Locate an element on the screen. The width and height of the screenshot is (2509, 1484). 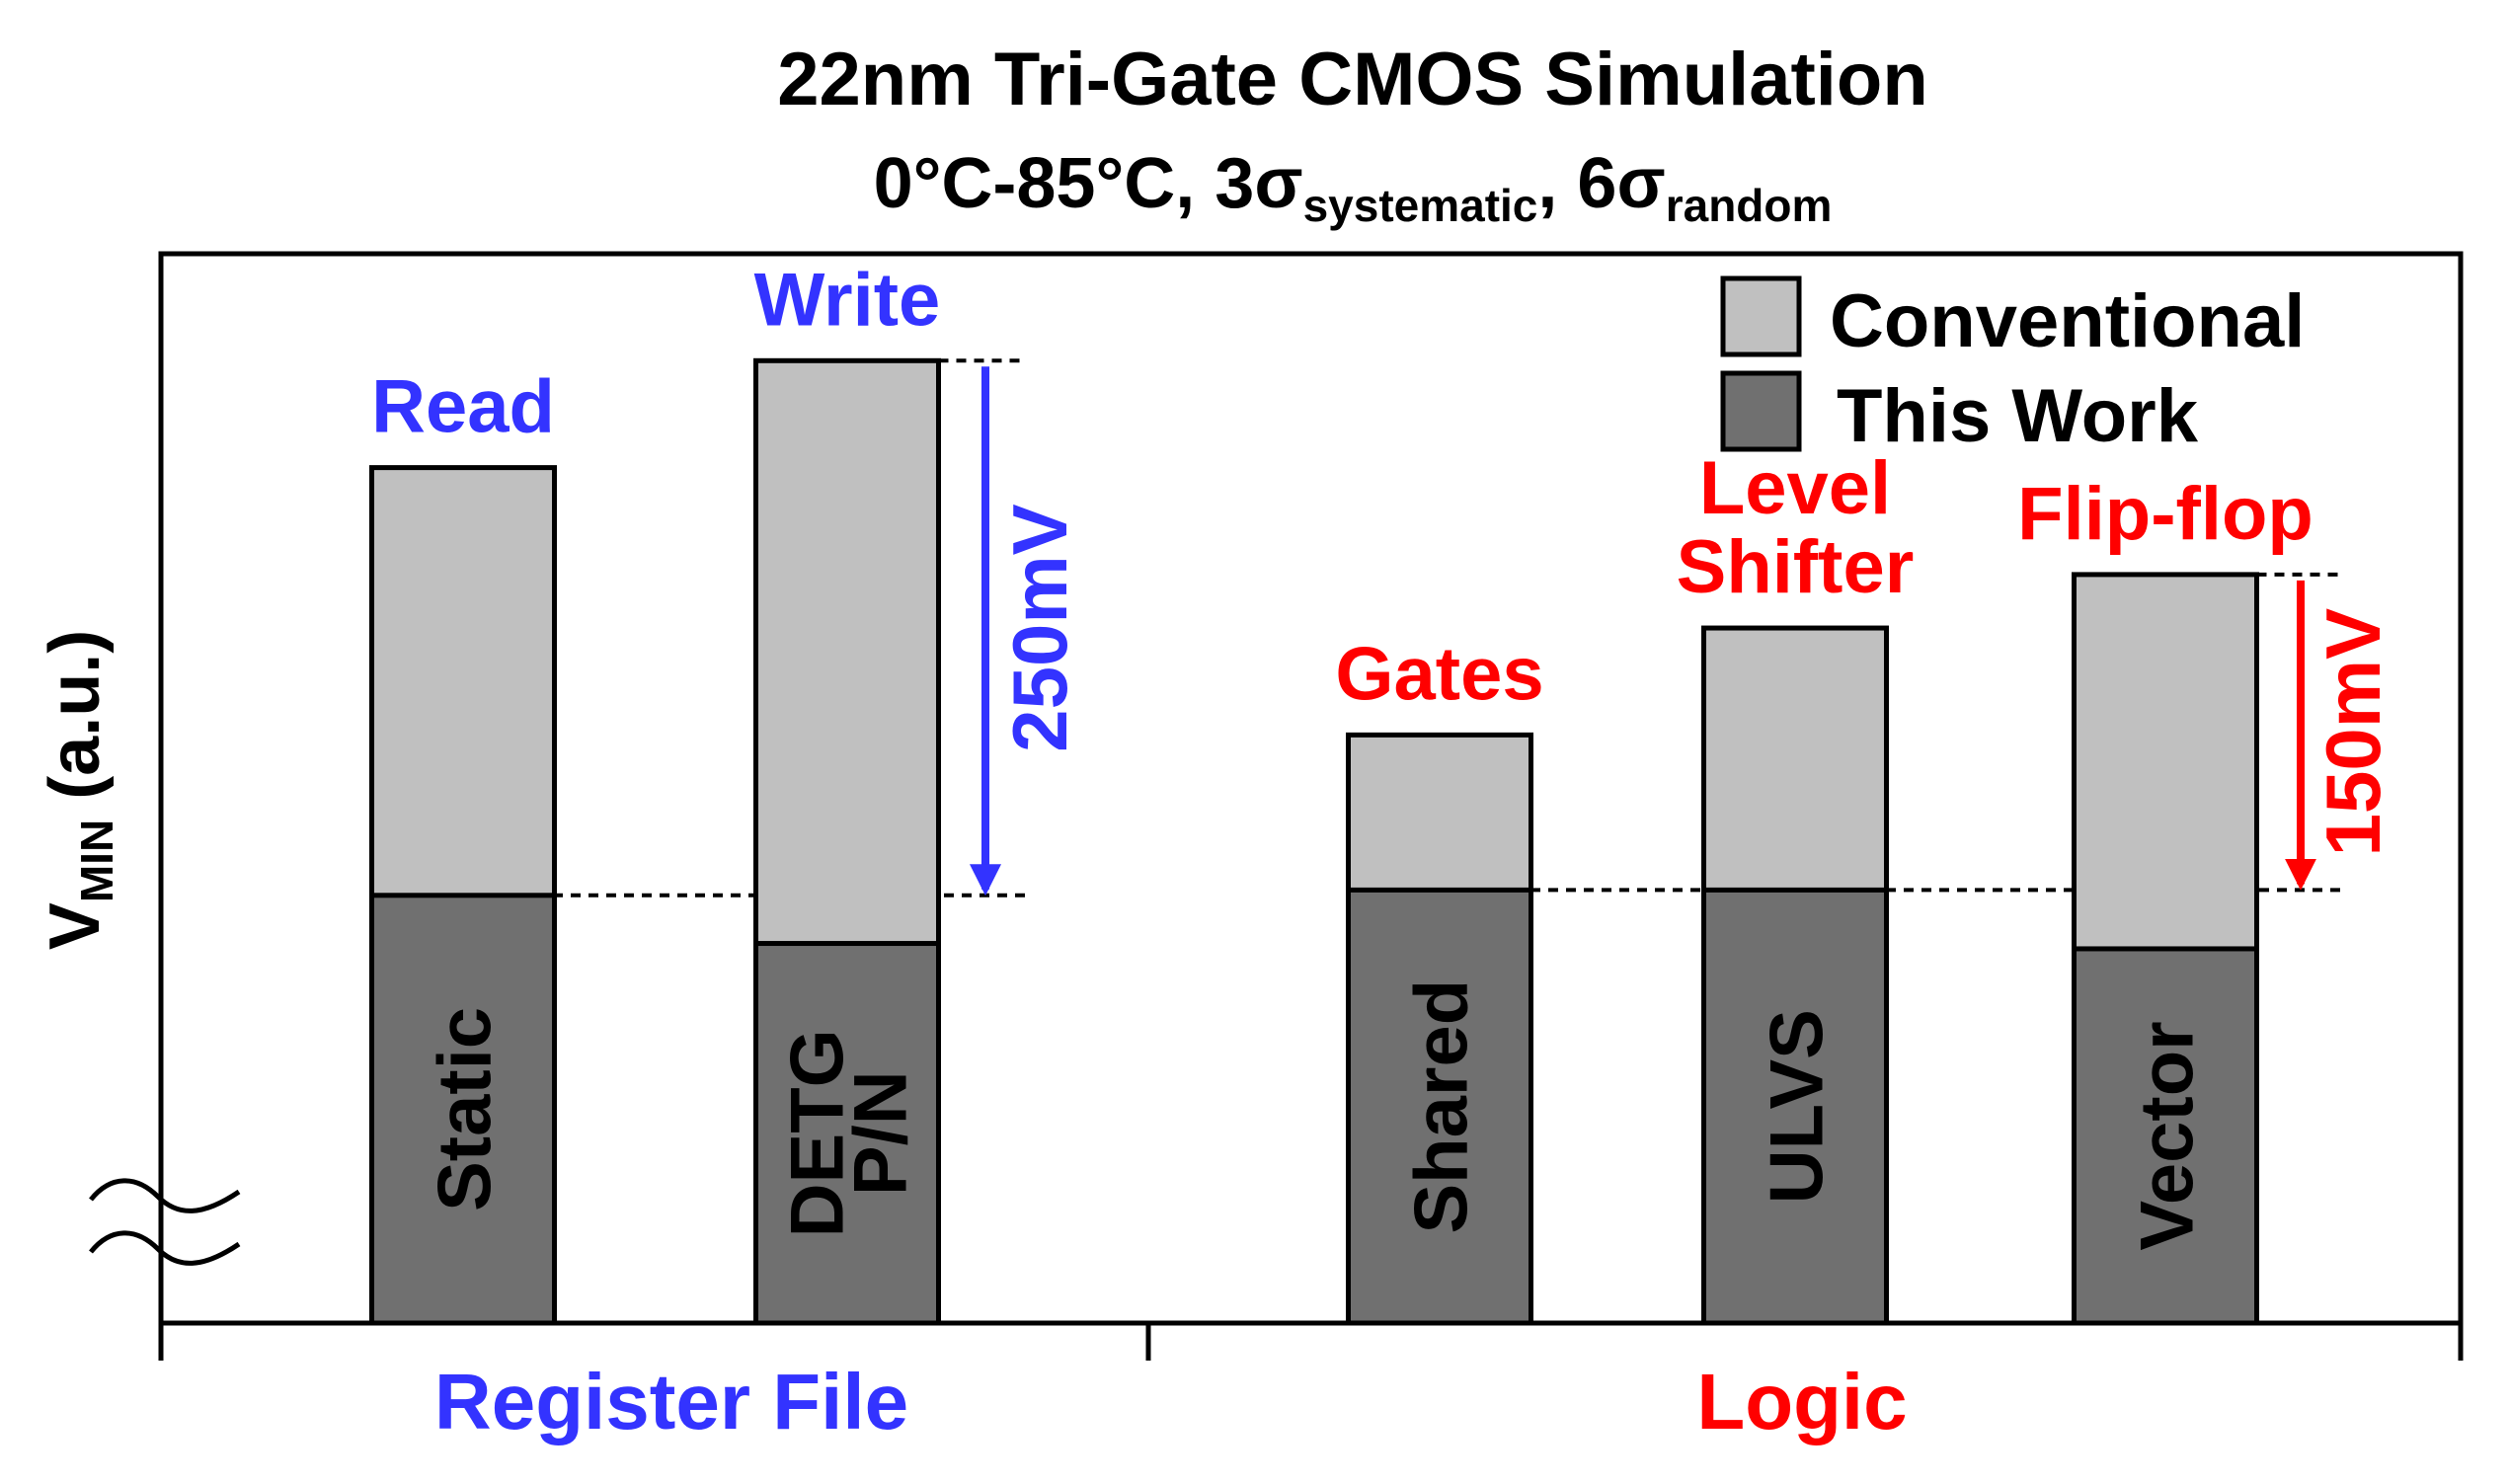
bar-label-static: Static is located at coordinates (465, 1109).